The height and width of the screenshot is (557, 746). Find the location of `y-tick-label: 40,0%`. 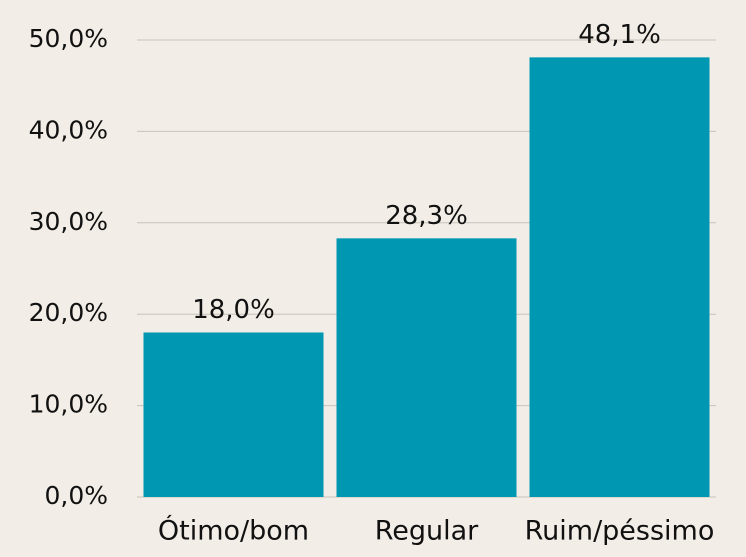

y-tick-label: 40,0% is located at coordinates (68, 129).